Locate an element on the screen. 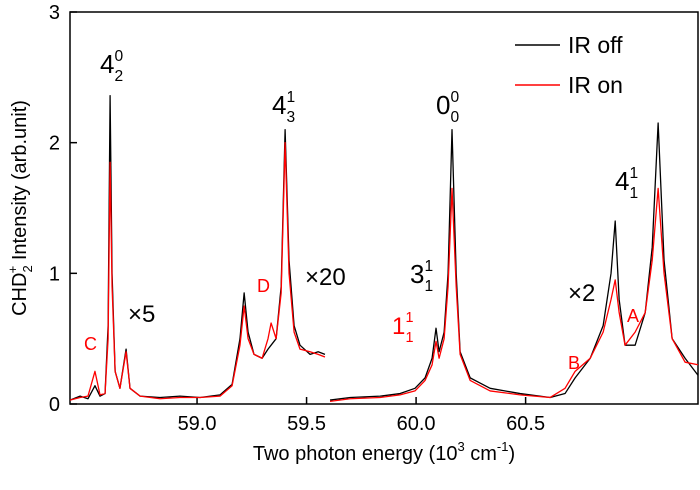 This screenshot has width=700, height=490. annotation: ×20 is located at coordinates (325, 277).